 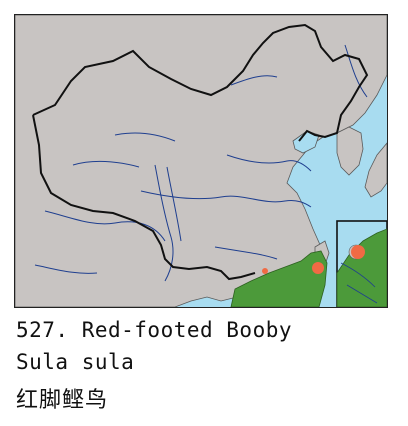 What do you see at coordinates (375, 170) in the screenshot?
I see `japan` at bounding box center [375, 170].